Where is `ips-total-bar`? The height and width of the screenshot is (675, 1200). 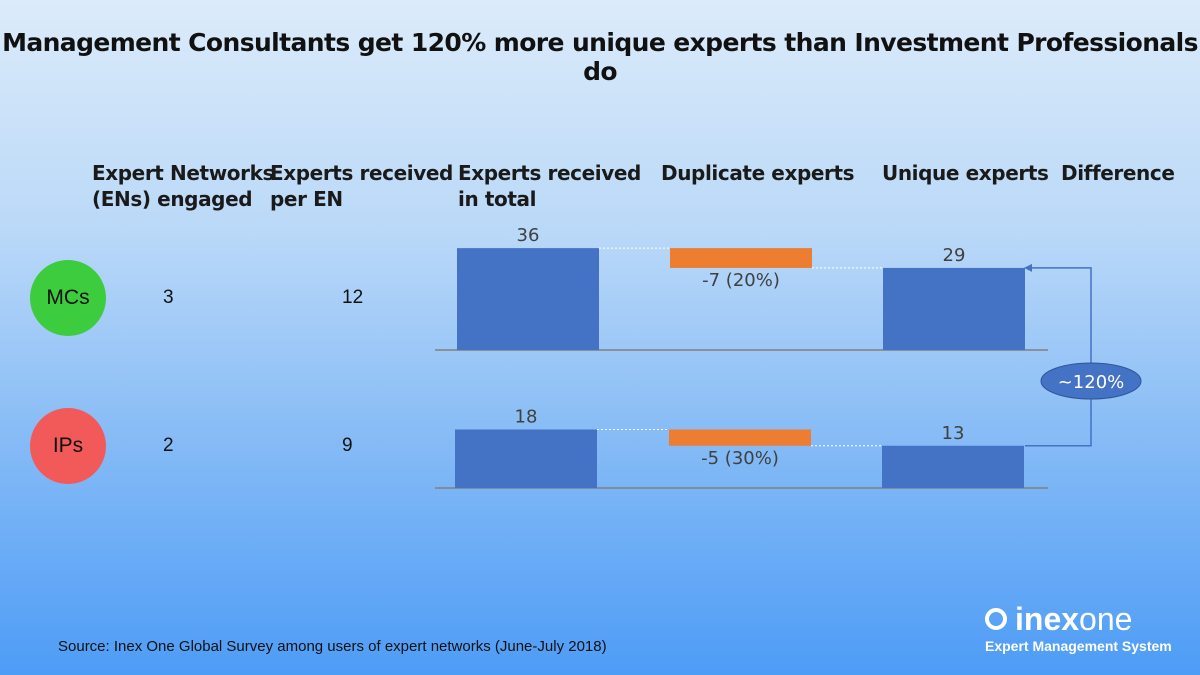
ips-total-bar is located at coordinates (526, 458).